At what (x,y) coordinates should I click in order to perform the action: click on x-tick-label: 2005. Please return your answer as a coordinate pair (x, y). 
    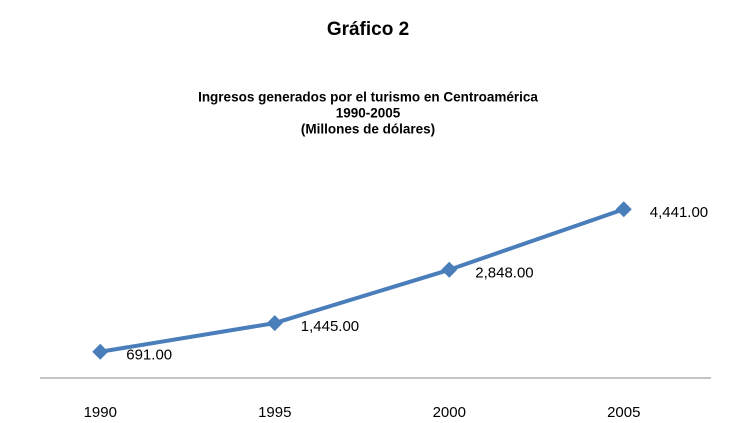
    Looking at the image, I should click on (623, 412).